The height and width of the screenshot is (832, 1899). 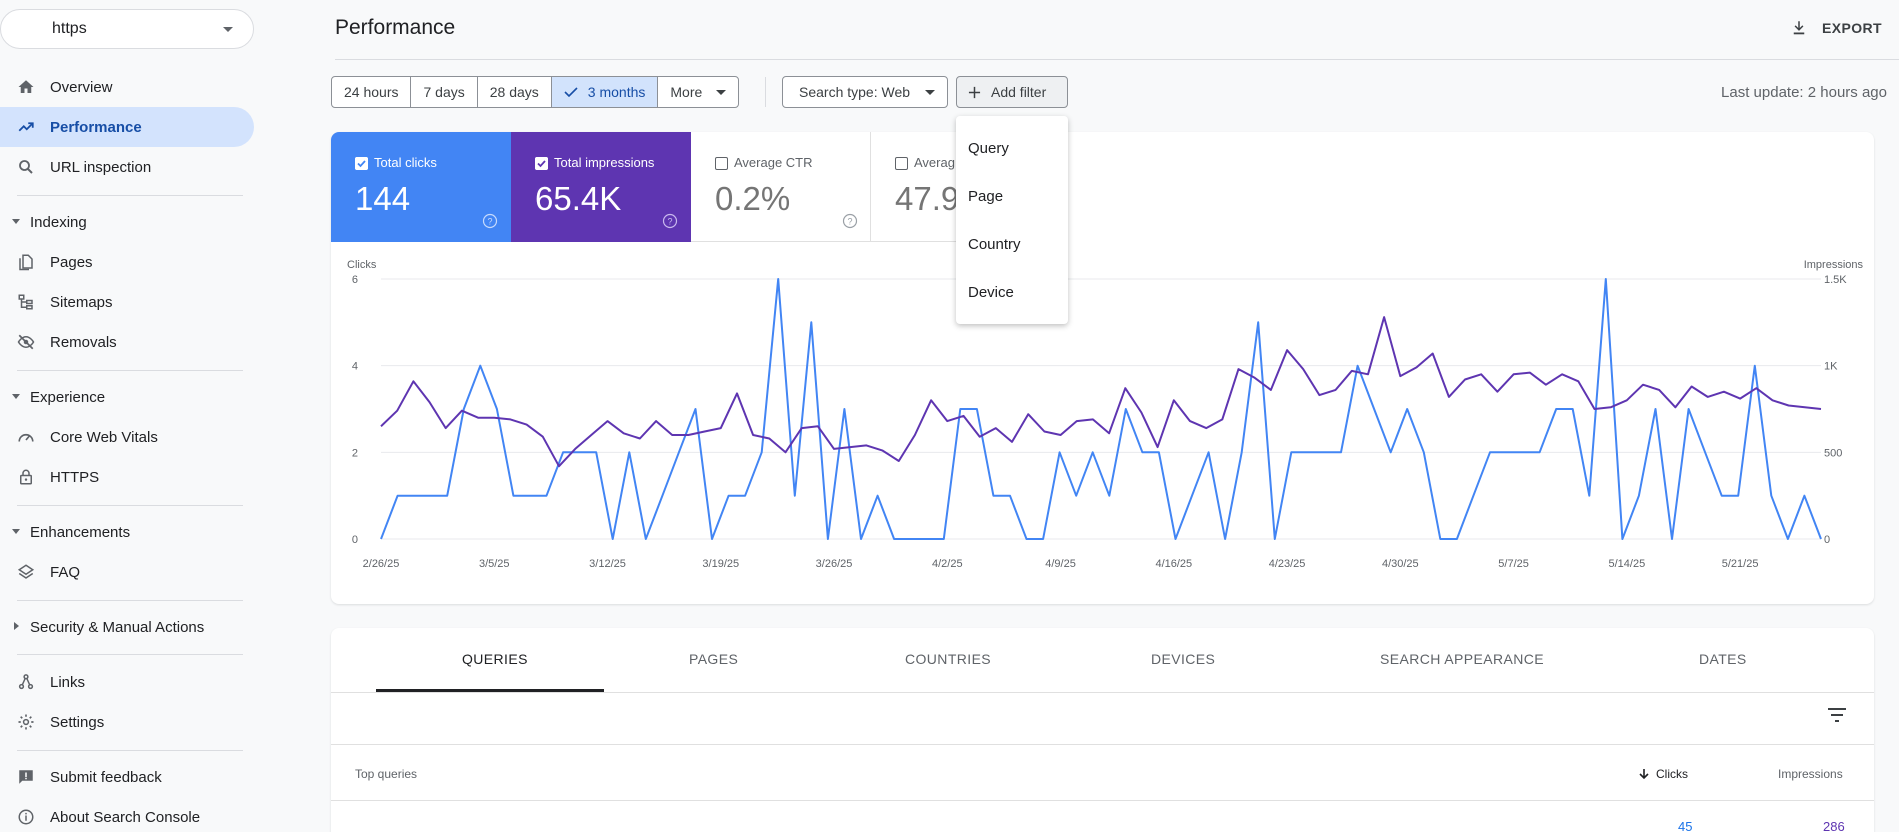 I want to click on header-divider, so click(x=1117, y=59).